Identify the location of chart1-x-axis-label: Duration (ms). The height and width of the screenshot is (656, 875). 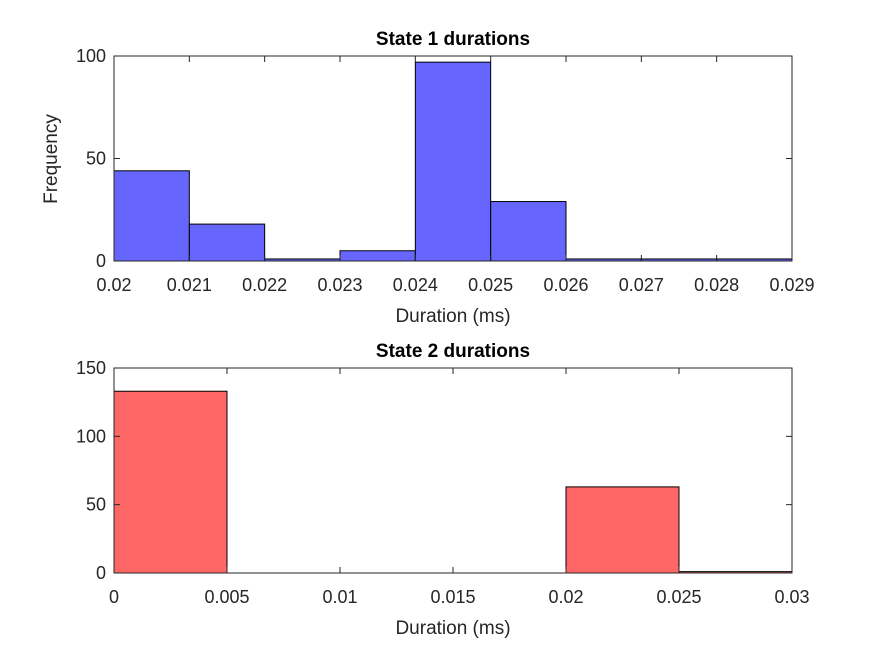
(452, 316).